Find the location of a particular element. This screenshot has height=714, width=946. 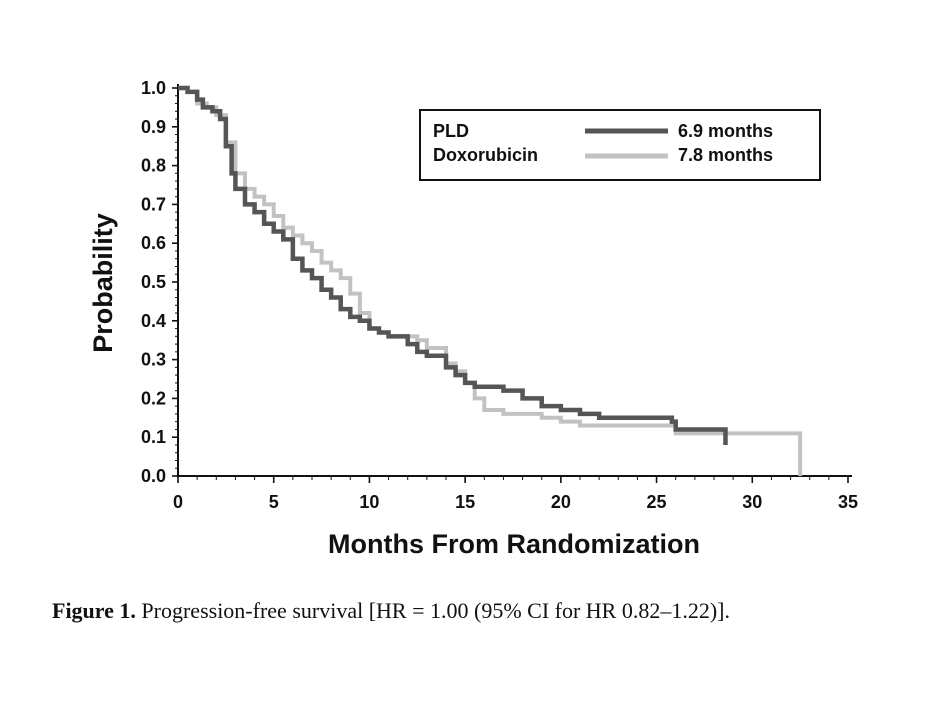

y-tick-label: 0.1 is located at coordinates (153, 437).